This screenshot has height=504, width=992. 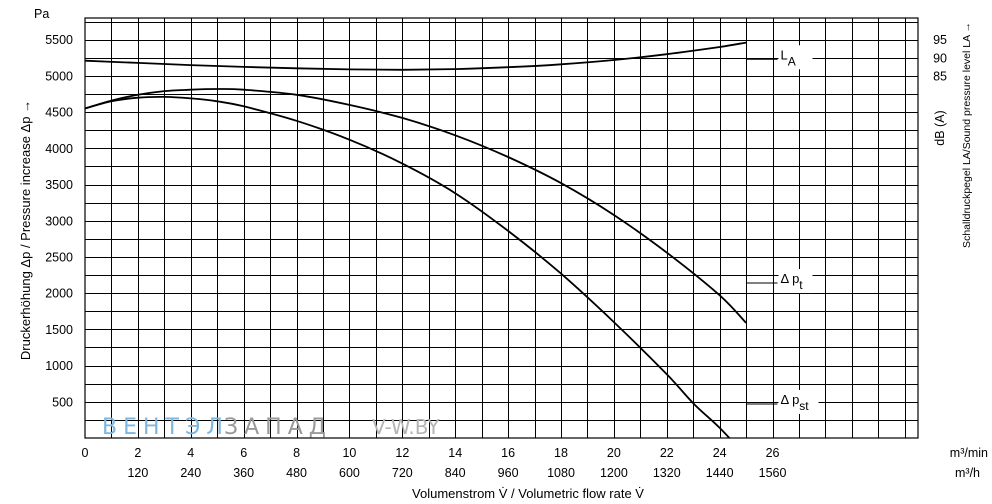 I want to click on x-tick-label-secondary: 240, so click(x=190, y=473).